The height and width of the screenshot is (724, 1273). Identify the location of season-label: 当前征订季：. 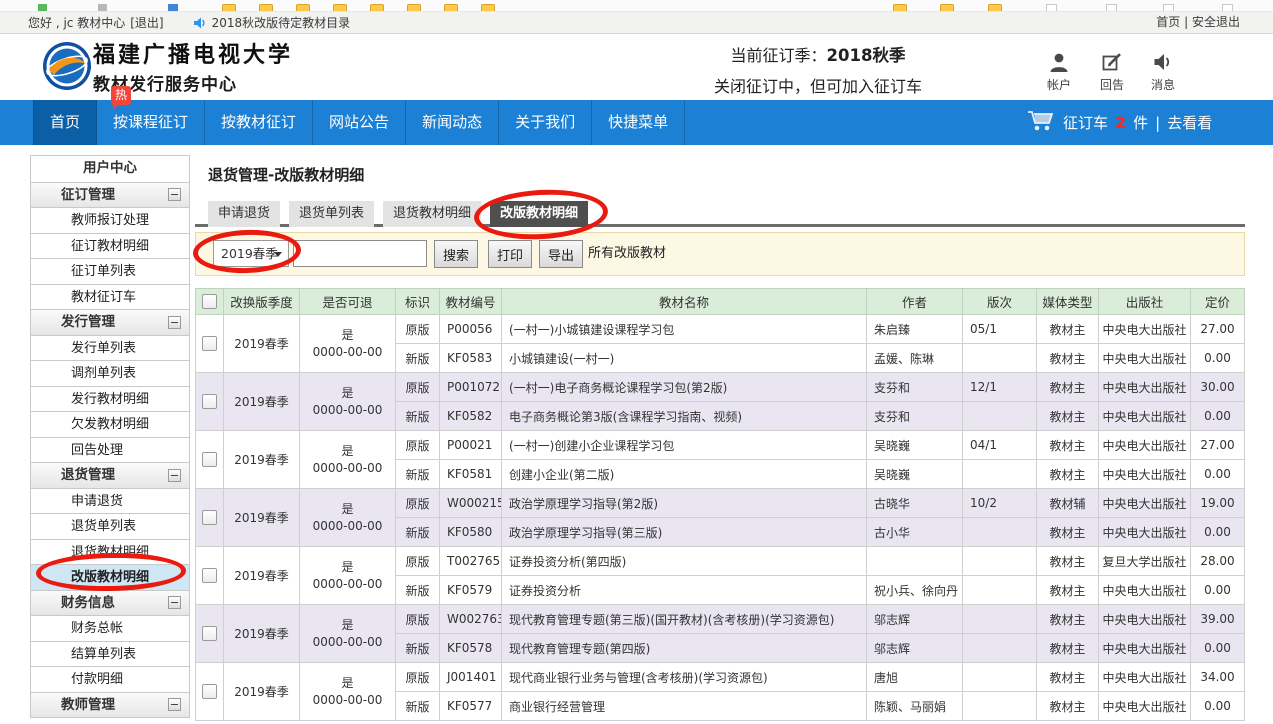
(778, 55).